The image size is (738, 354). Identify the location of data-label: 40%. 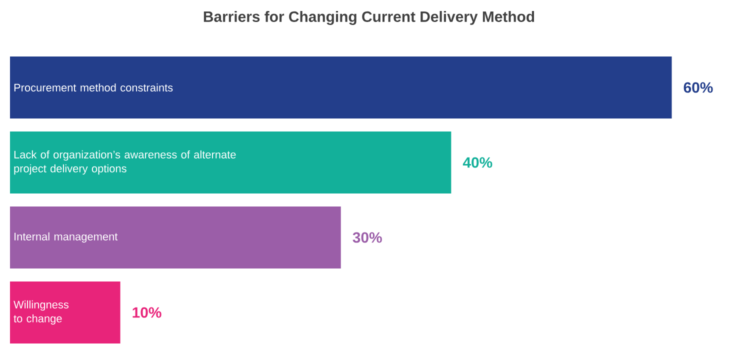
(477, 162).